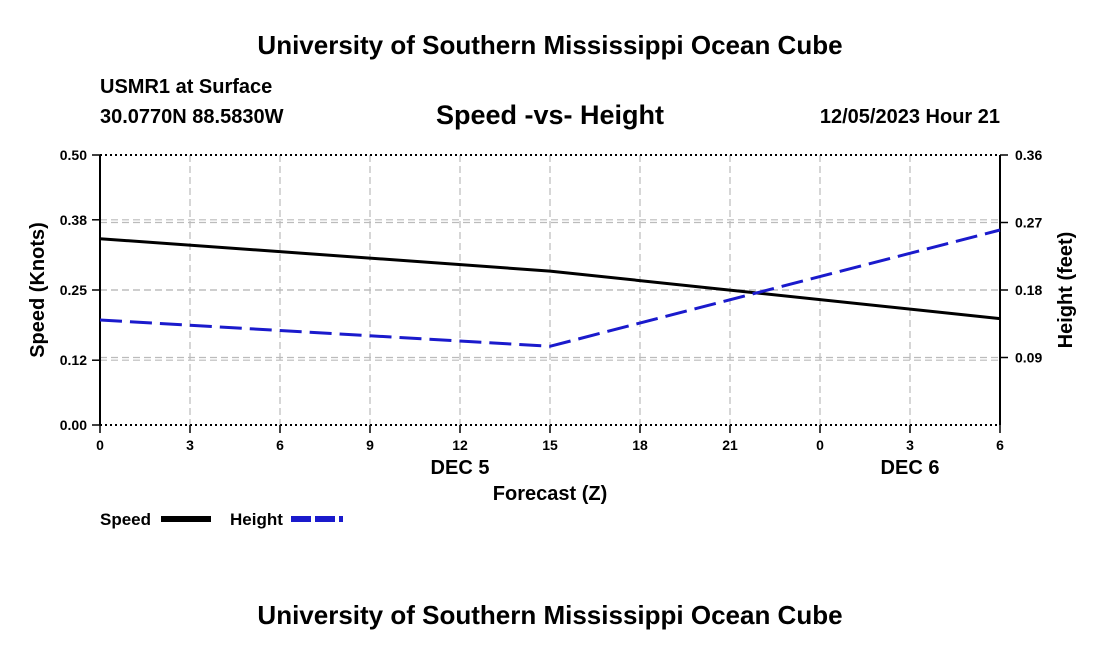 This screenshot has height=650, width=1100. Describe the element at coordinates (256, 519) in the screenshot. I see `legend-label-height: Height` at that location.